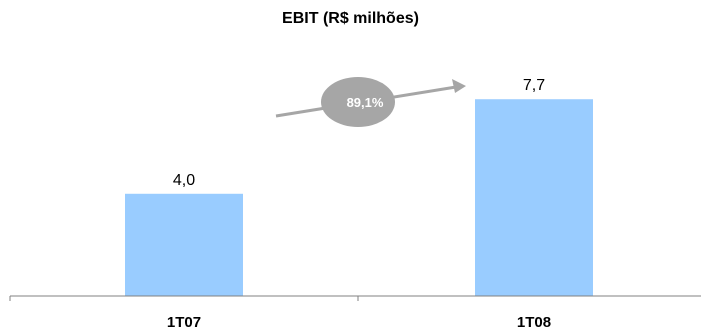 This screenshot has width=701, height=333. I want to click on value-label-1t07: 4,0, so click(184, 180).